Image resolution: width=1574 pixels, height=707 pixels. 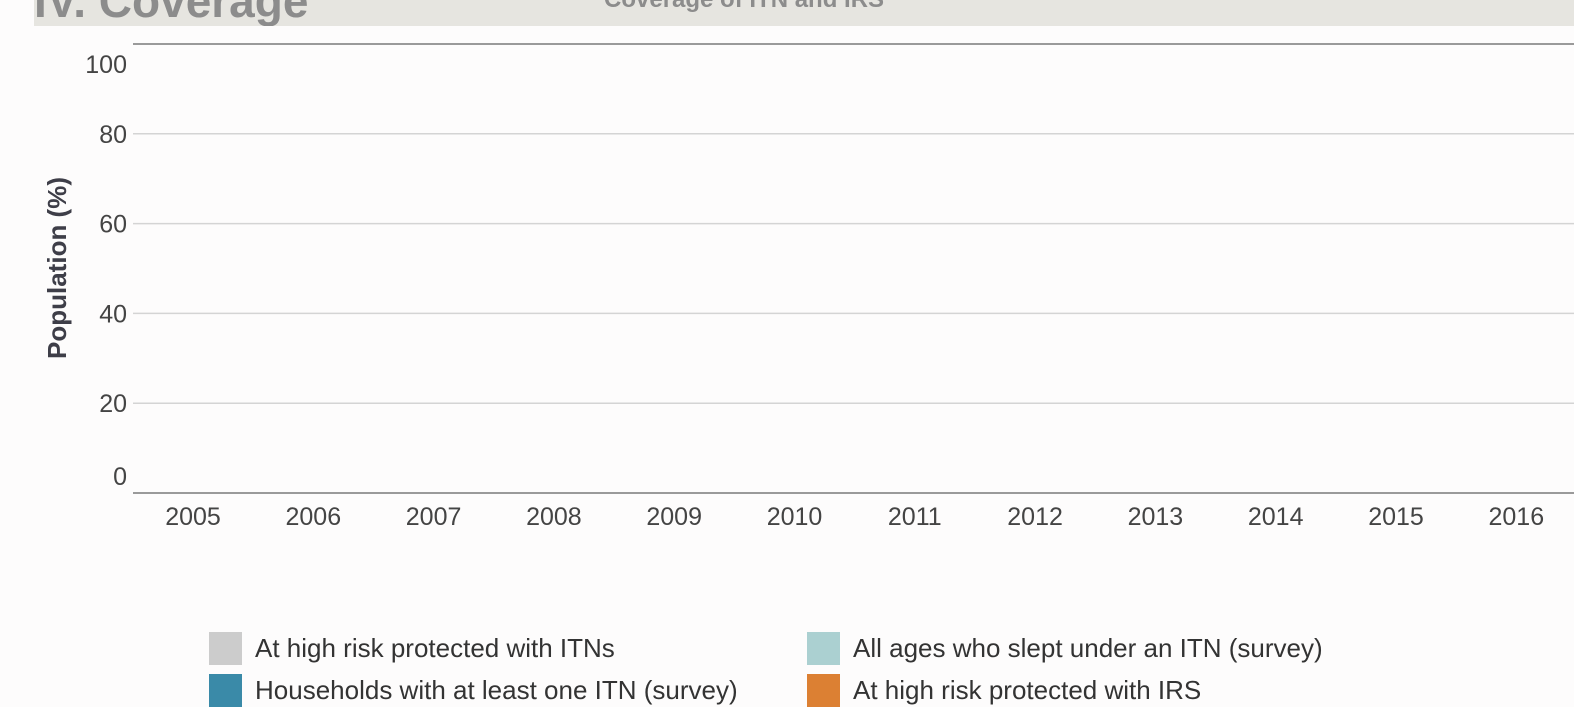 What do you see at coordinates (674, 517) in the screenshot?
I see `x-tick-label: 2009` at bounding box center [674, 517].